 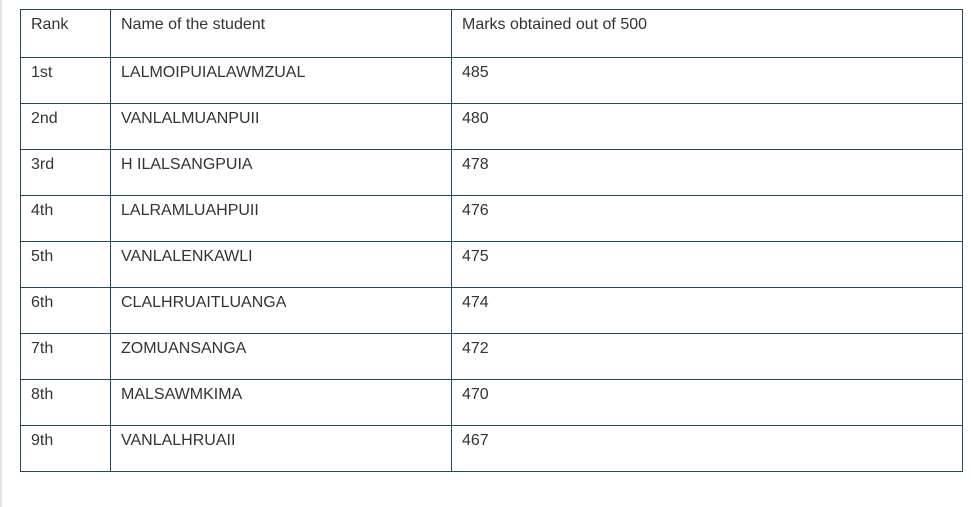 What do you see at coordinates (707, 33) in the screenshot?
I see `header-marks: Marks obtained out of 500` at bounding box center [707, 33].